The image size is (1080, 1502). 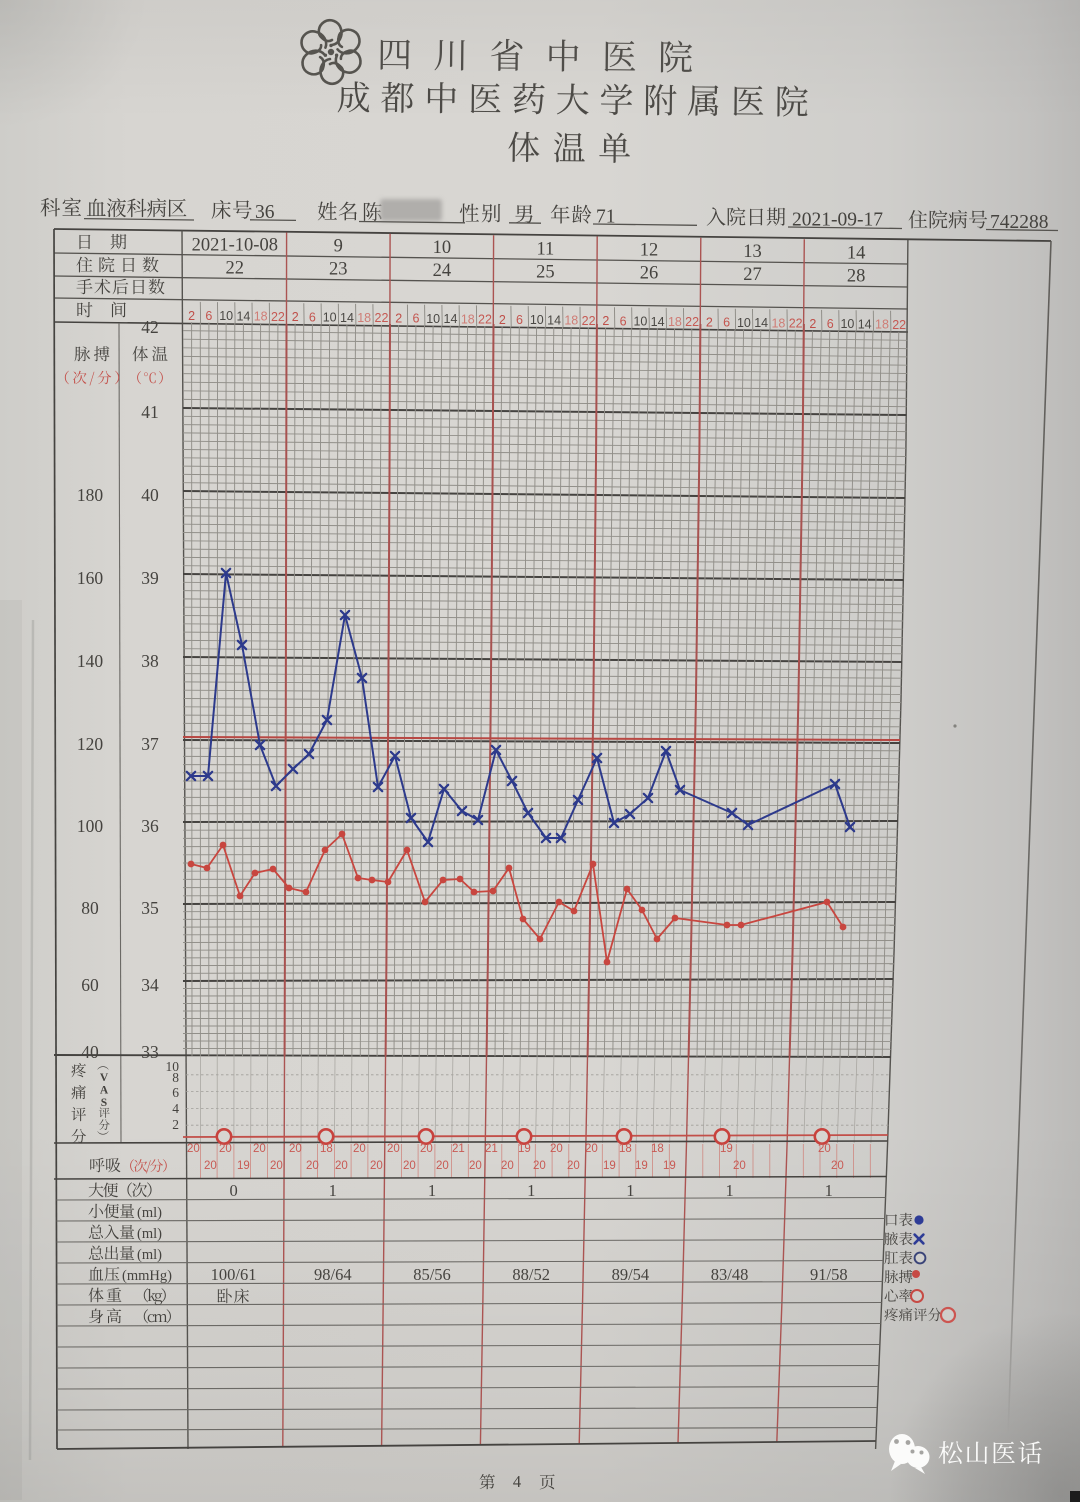 I want to click on svg-text: 25, so click(x=545, y=272).